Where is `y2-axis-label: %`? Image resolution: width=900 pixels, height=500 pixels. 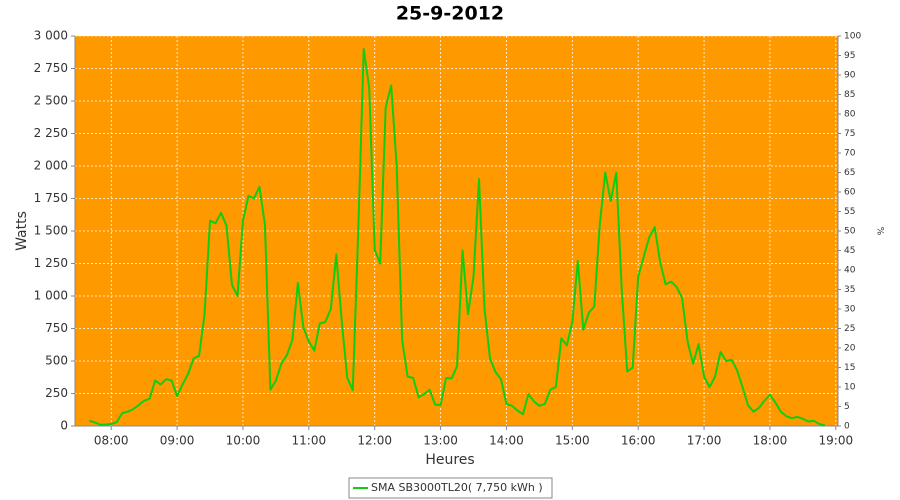 y2-axis-label: % is located at coordinates (880, 231).